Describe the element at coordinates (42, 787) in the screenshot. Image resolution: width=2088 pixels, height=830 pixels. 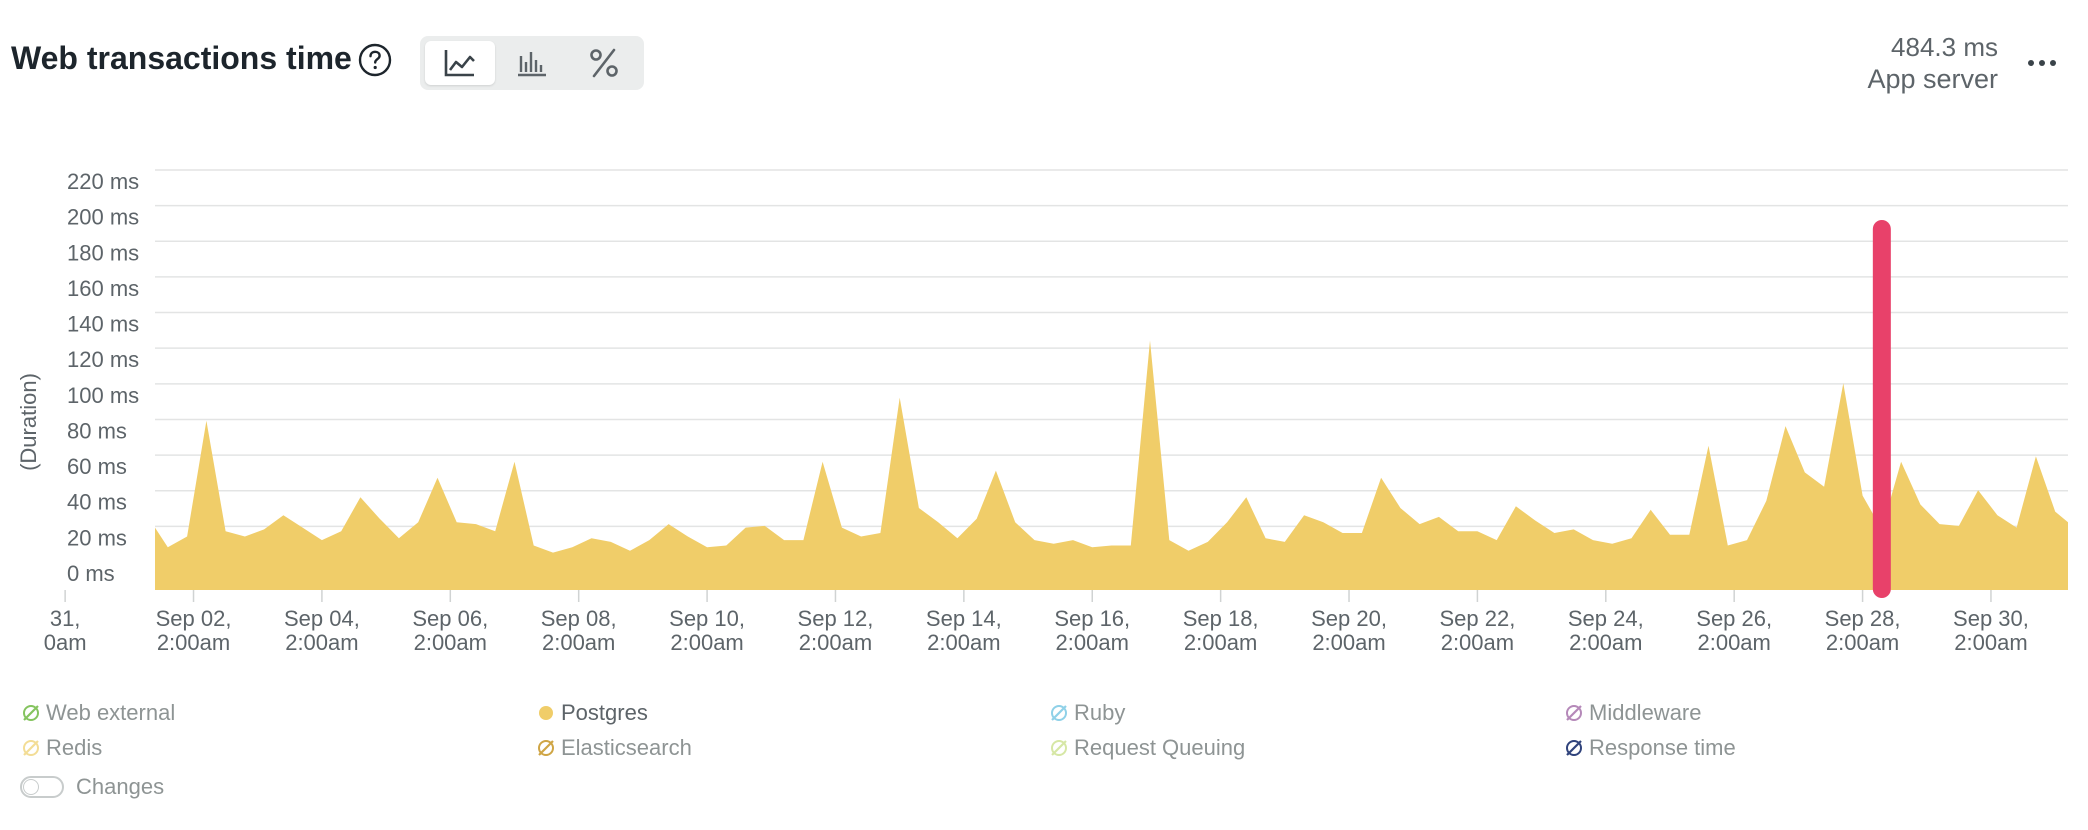
I see `changes-switch` at that location.